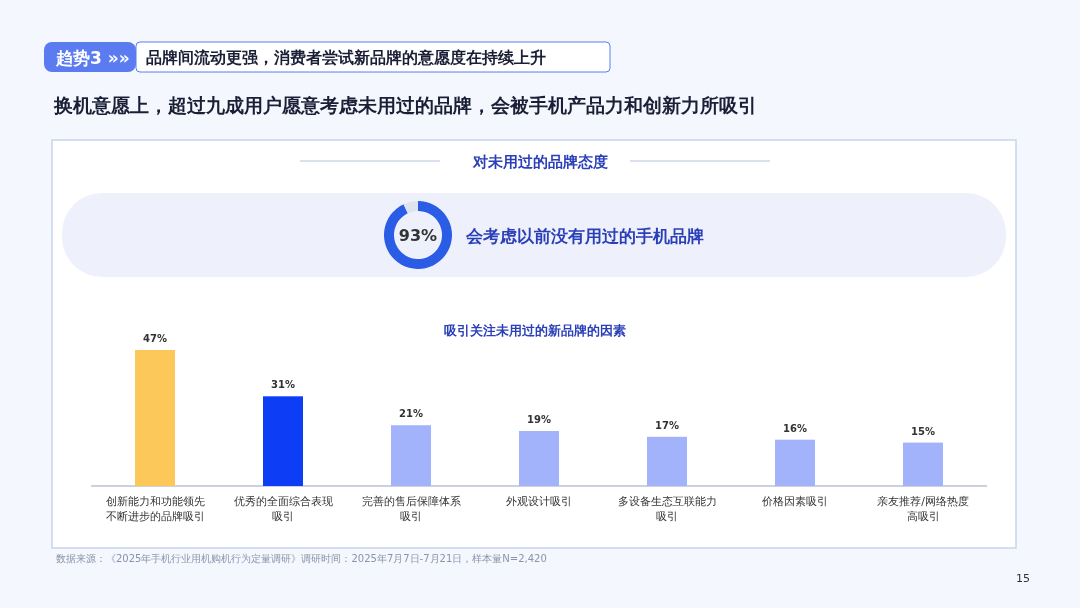  Describe the element at coordinates (923, 509) in the screenshot. I see `x-tick-label: 亲友推荐/网络热度高吸引` at that location.